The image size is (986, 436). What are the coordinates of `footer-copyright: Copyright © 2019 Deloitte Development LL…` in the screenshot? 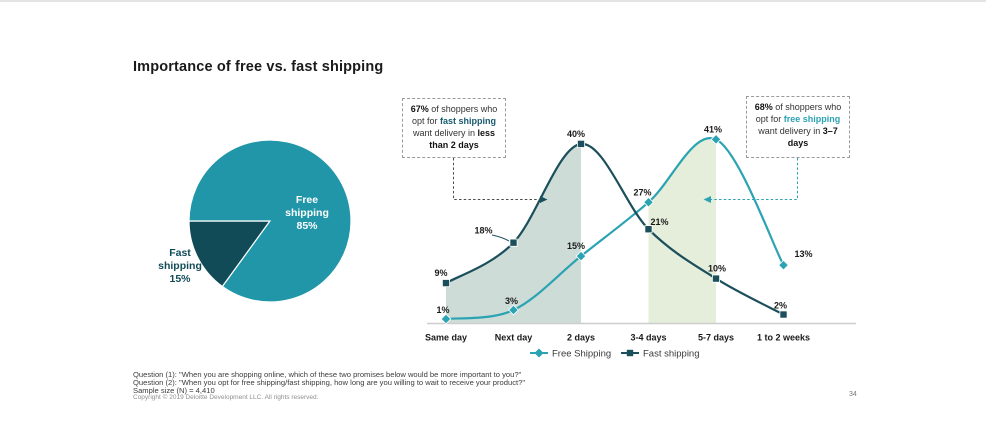 It's located at (226, 397).